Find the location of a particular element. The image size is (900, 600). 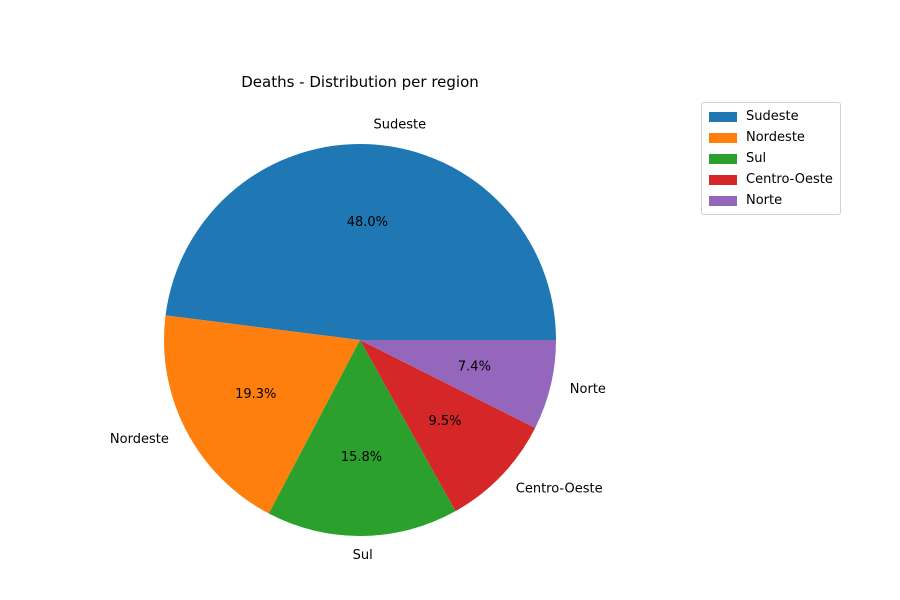

legend-item-norte: Norte is located at coordinates (771, 200).